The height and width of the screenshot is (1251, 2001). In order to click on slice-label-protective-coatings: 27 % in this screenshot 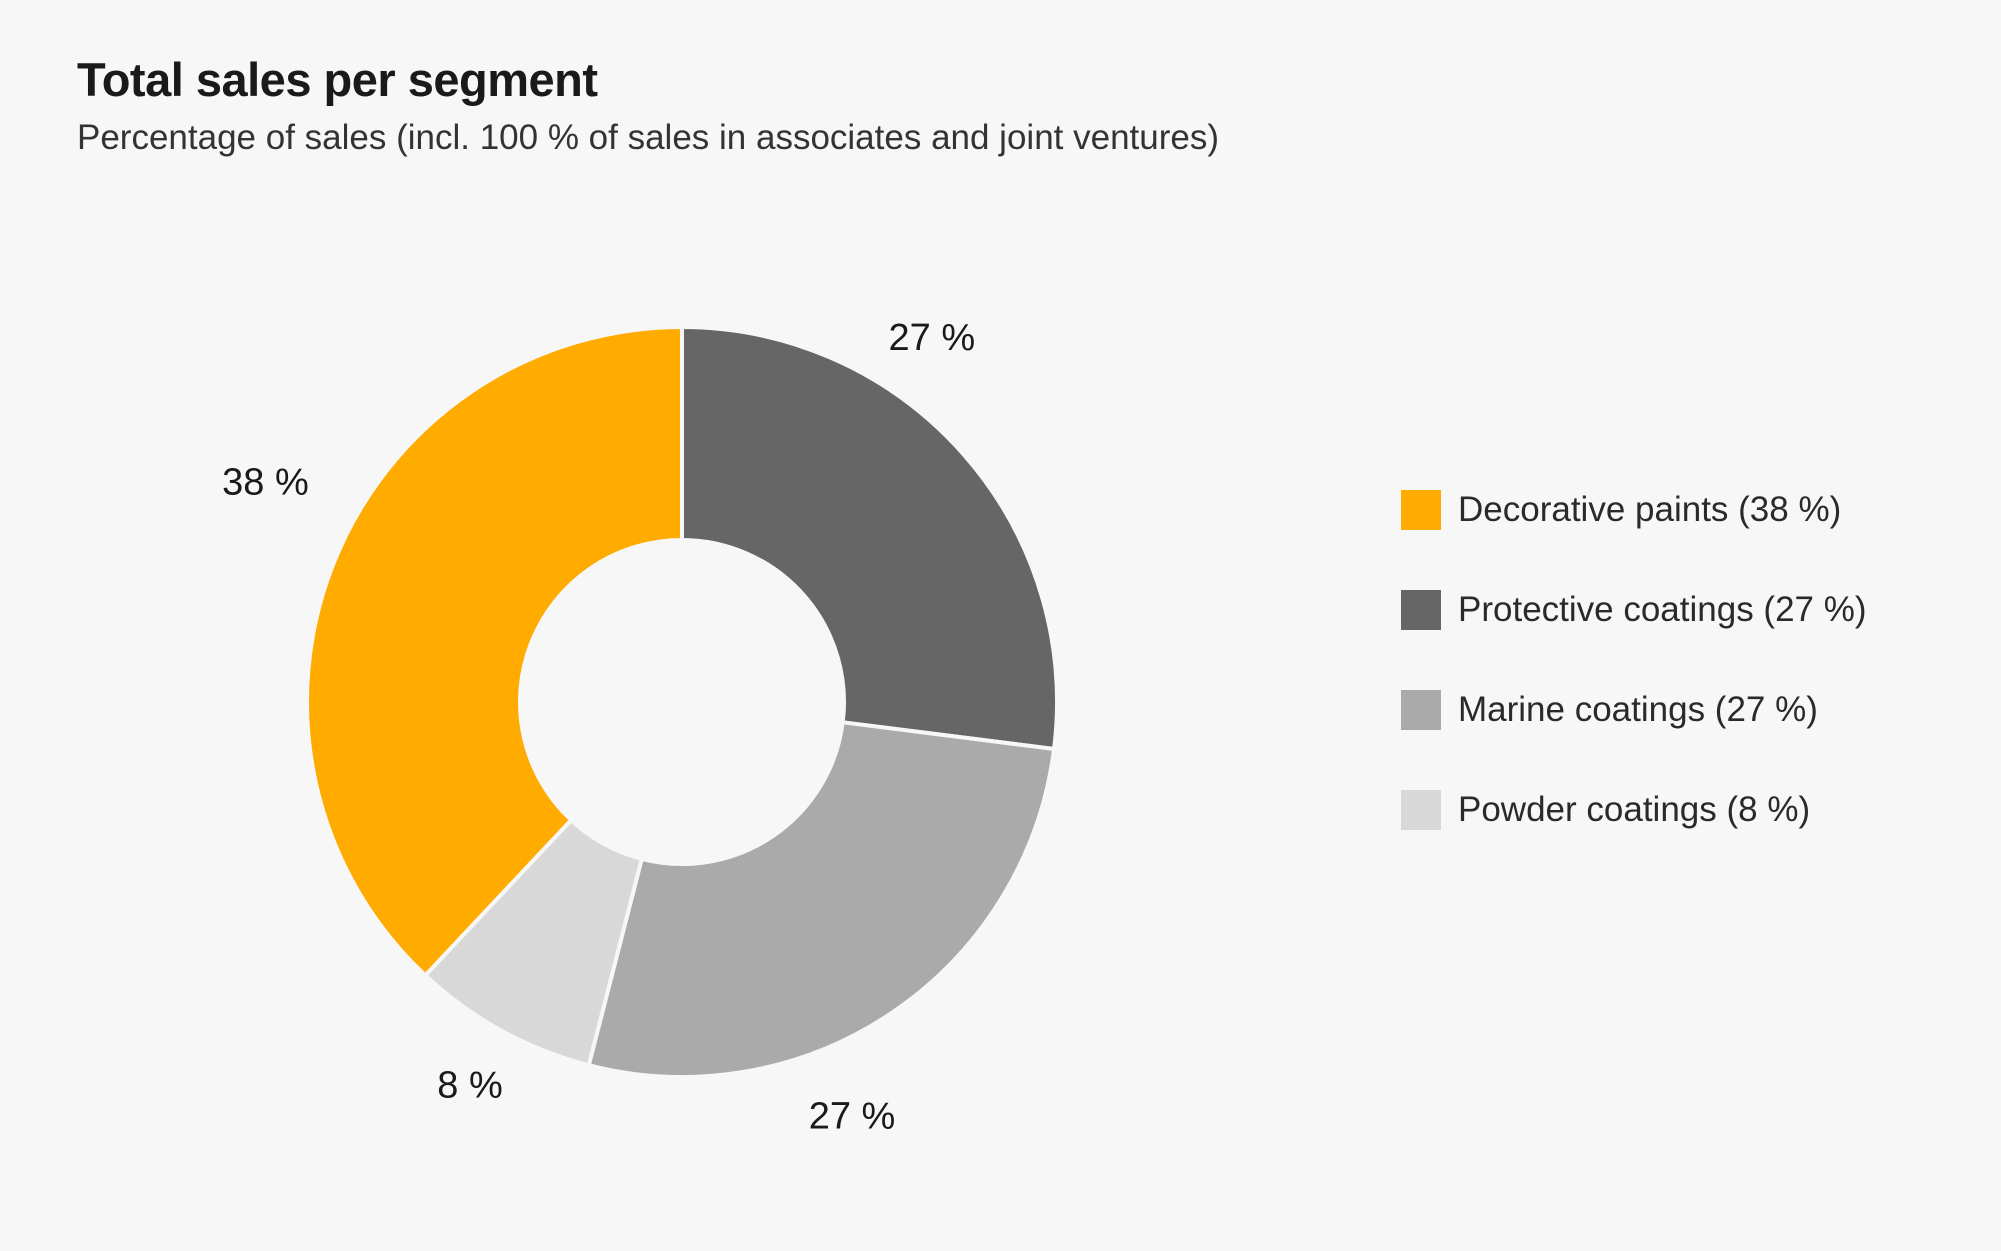, I will do `click(932, 338)`.